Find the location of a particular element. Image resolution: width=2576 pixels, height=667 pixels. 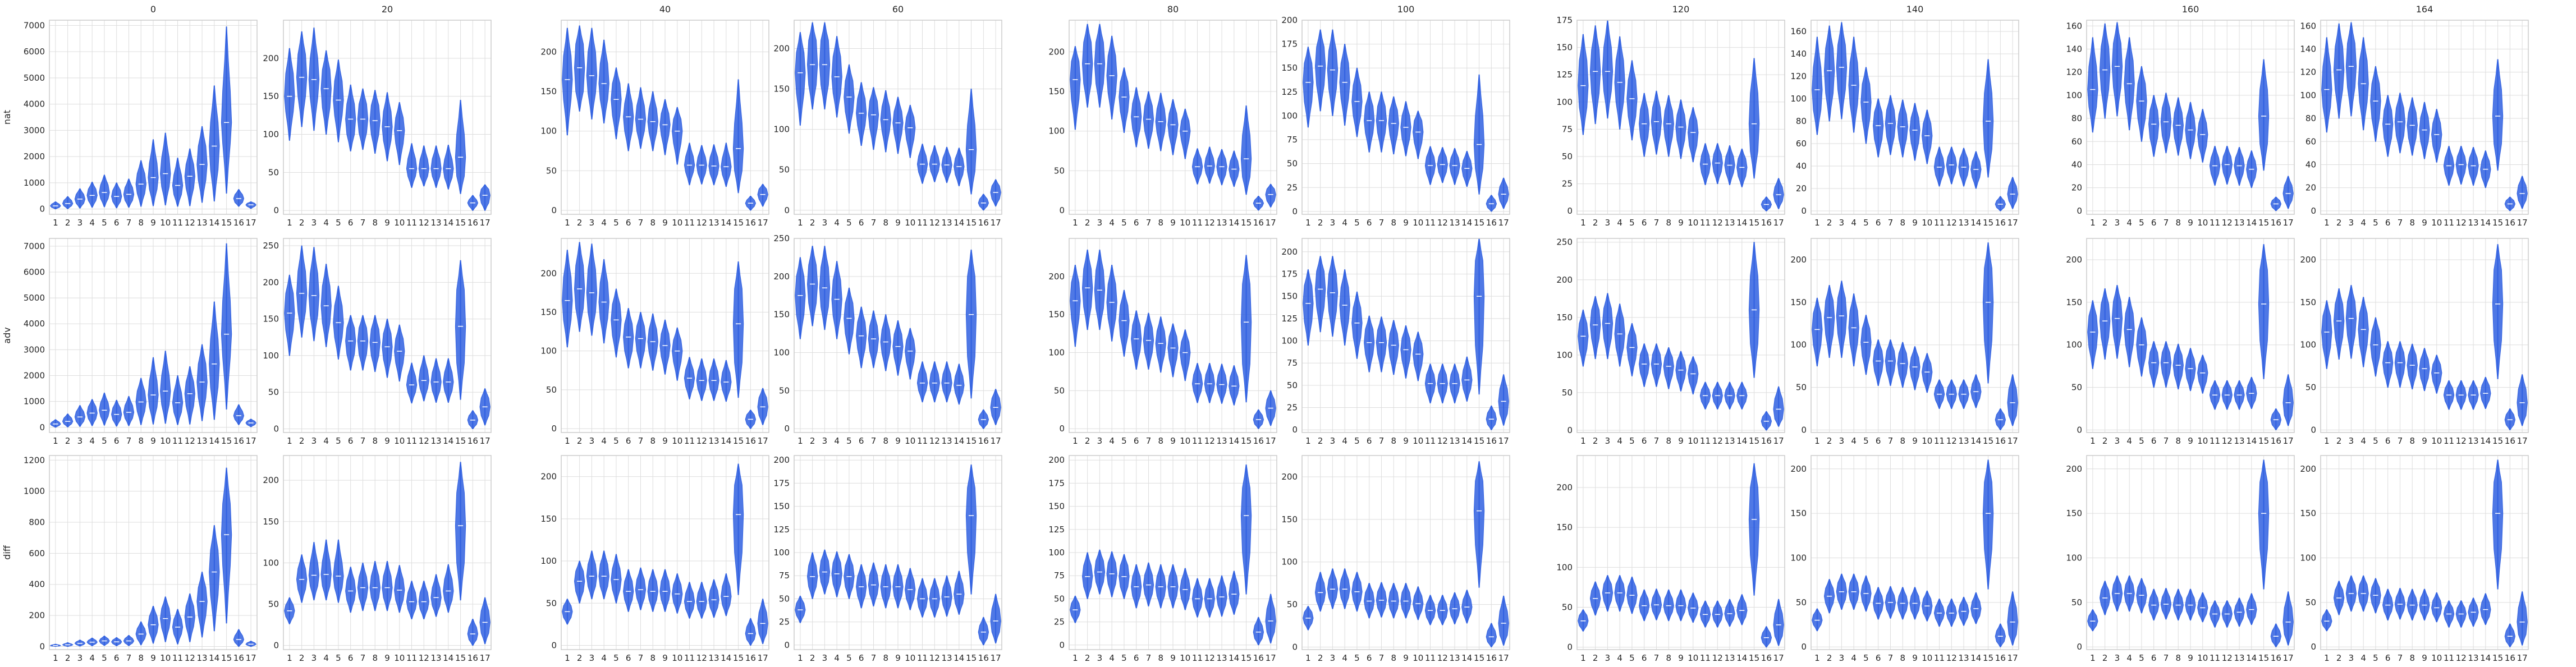

panel-frame is located at coordinates (1680, 118).